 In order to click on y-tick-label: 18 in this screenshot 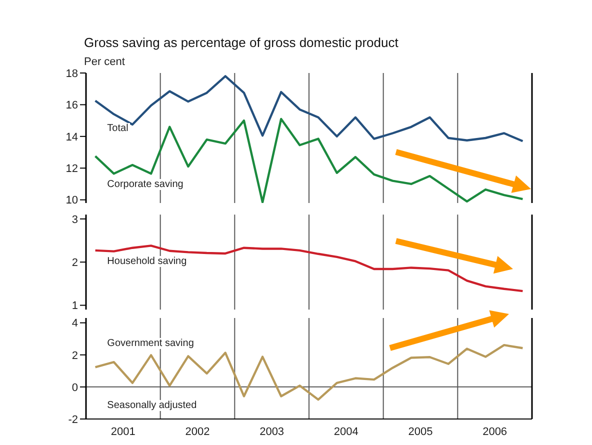, I will do `click(72, 74)`.